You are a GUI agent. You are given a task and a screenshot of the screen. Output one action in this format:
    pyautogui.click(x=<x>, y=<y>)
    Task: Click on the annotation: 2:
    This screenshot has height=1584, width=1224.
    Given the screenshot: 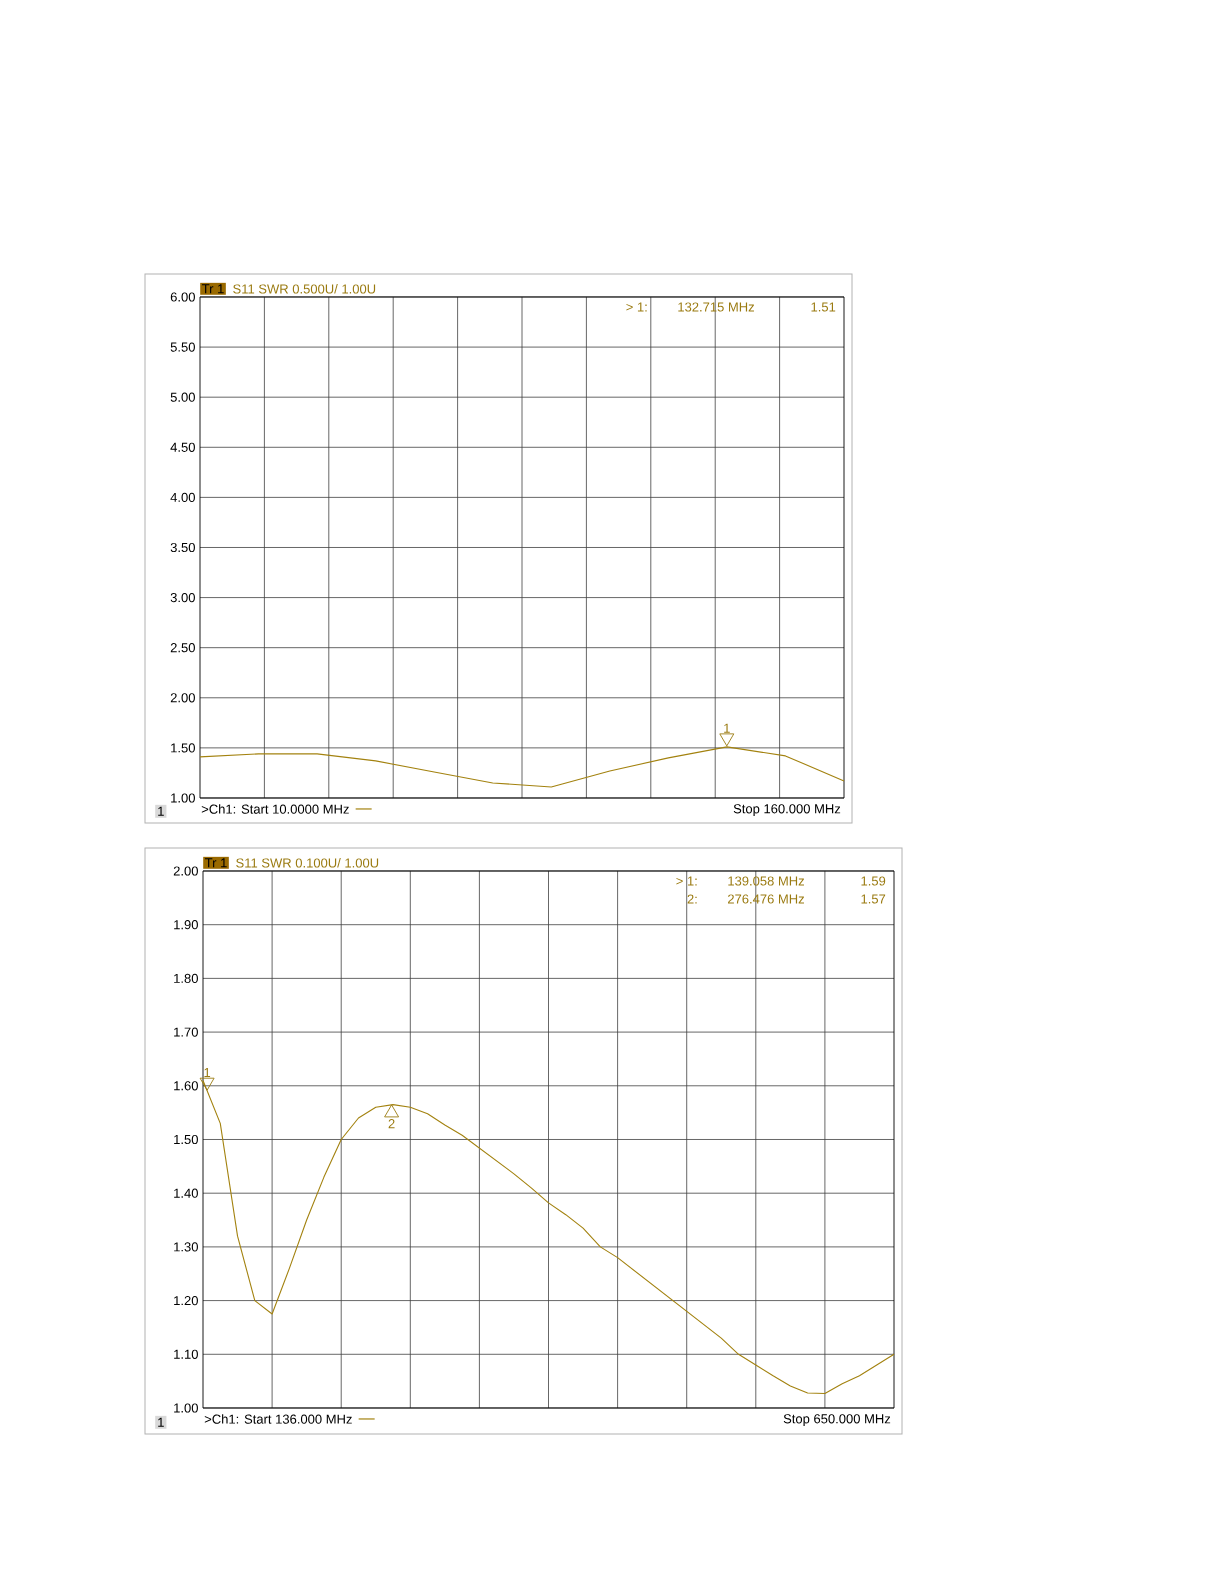 What is the action you would take?
    pyautogui.click(x=692, y=899)
    